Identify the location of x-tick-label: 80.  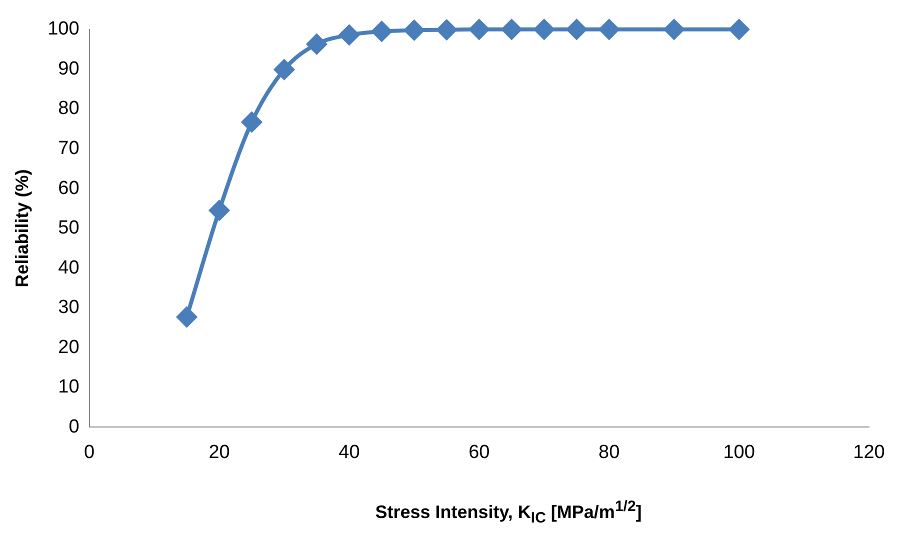
(609, 452).